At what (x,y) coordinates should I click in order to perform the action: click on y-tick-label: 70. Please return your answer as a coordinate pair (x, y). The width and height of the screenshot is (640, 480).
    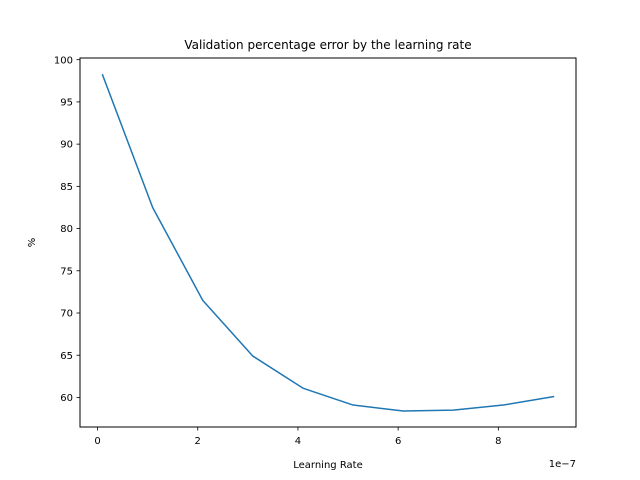
    Looking at the image, I should click on (66, 314).